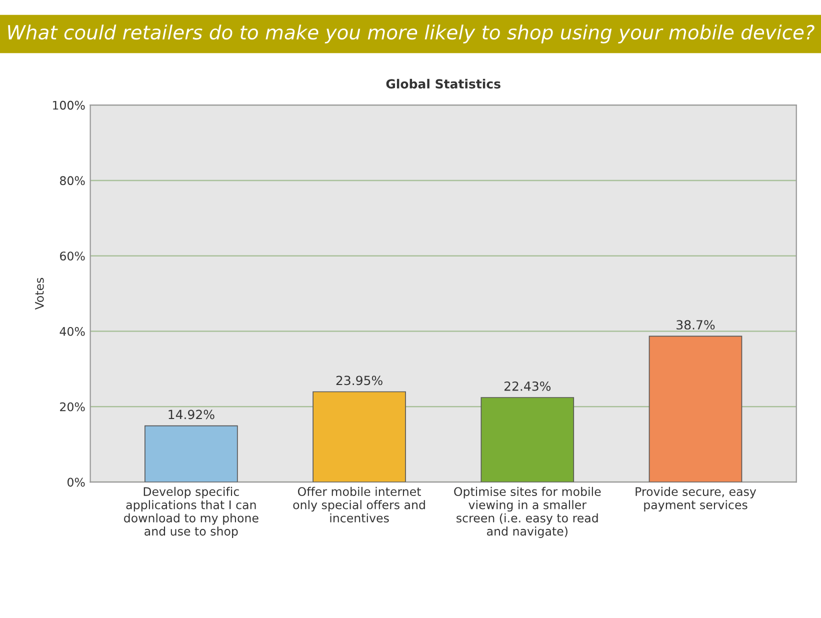 Image resolution: width=821 pixels, height=618 pixels. What do you see at coordinates (39, 294) in the screenshot?
I see `y-axis-title: Votes` at bounding box center [39, 294].